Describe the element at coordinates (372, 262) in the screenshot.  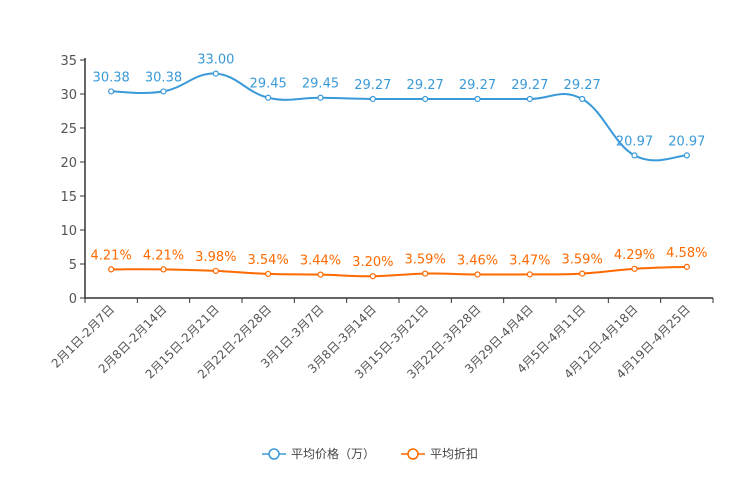
I see `data-label: 3.20%` at that location.